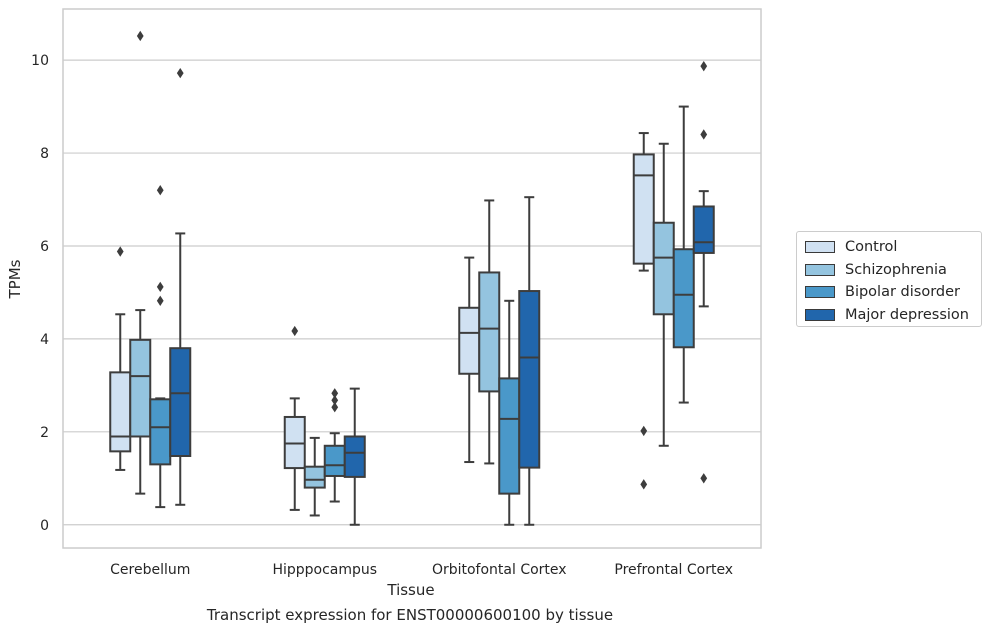  Describe the element at coordinates (871, 247) in the screenshot. I see `legend-label: Control` at that location.